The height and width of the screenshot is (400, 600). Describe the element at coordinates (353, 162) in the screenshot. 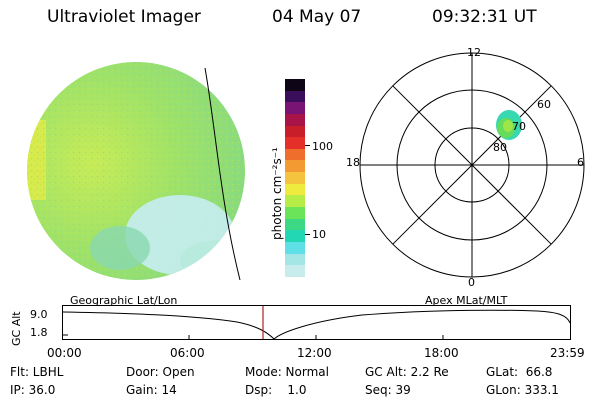

I see `mlt-label-18: 18` at that location.